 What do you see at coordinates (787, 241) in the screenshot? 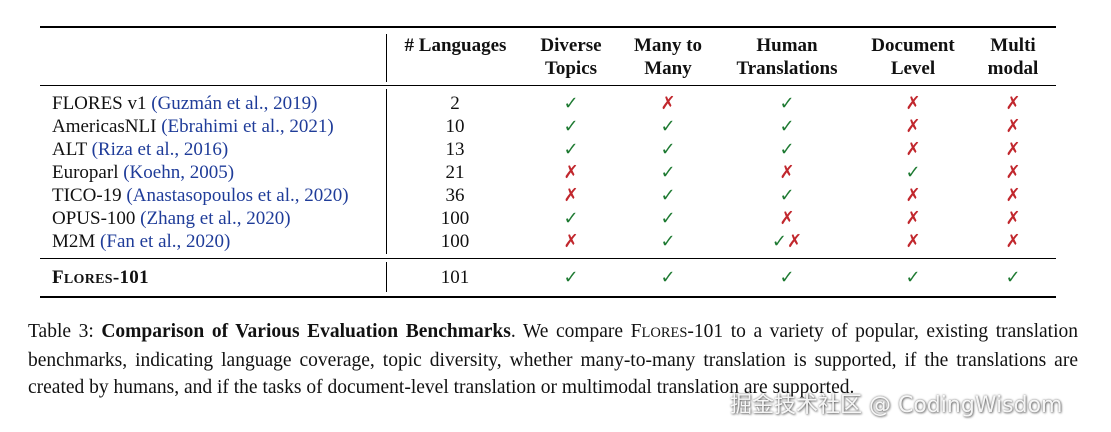
I see `check-cross-icon: ✓✗` at bounding box center [787, 241].